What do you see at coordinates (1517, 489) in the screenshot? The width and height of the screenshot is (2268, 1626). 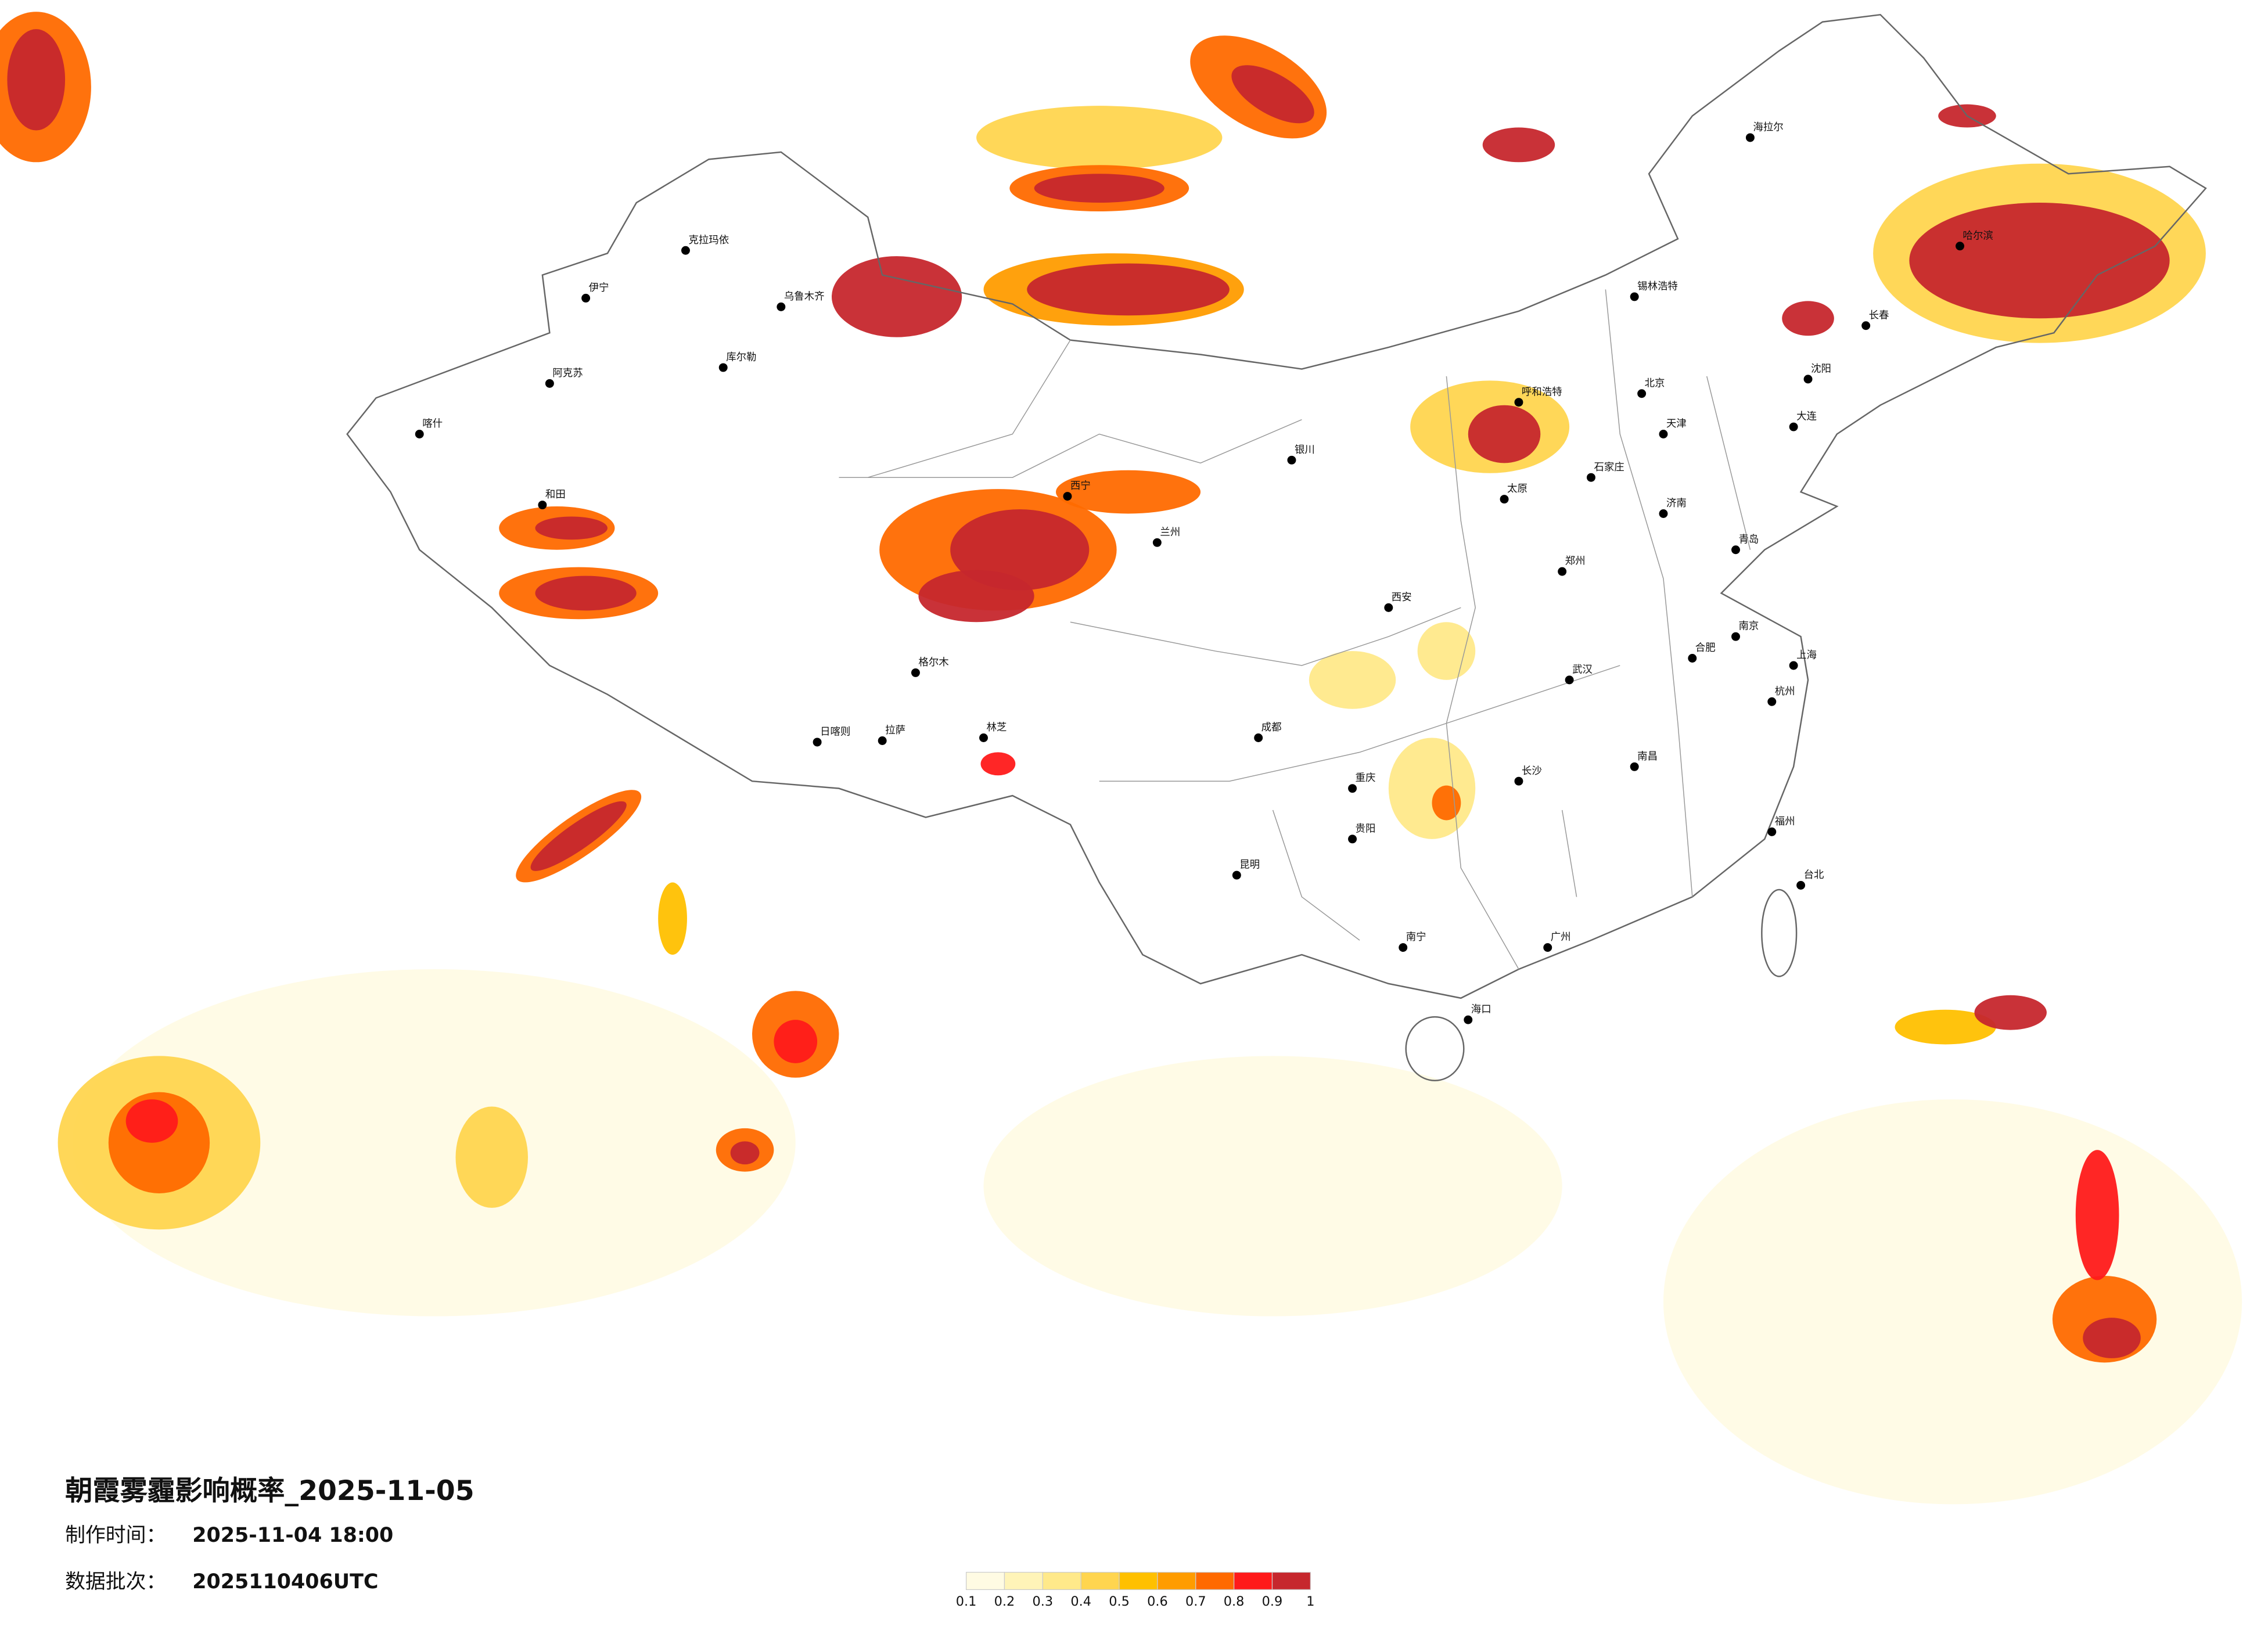 I see `city-label: 太原` at bounding box center [1517, 489].